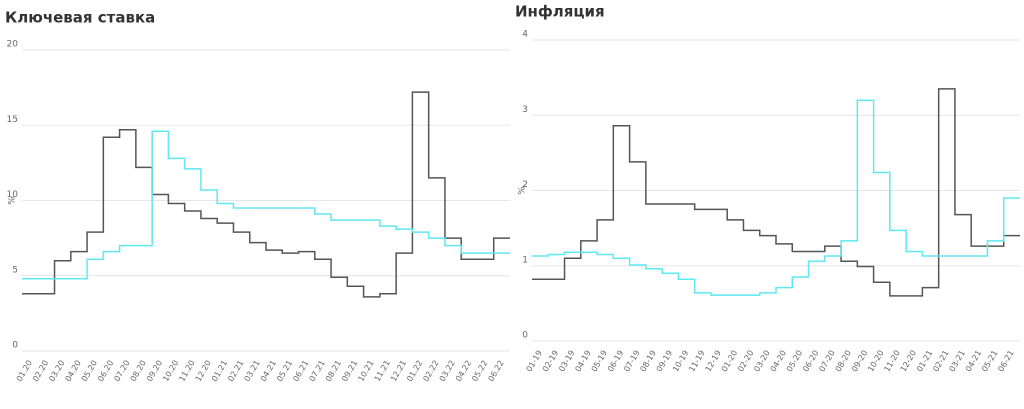 Image resolution: width=1024 pixels, height=409 pixels. Describe the element at coordinates (525, 260) in the screenshot. I see `y-tick-label: 1` at that location.